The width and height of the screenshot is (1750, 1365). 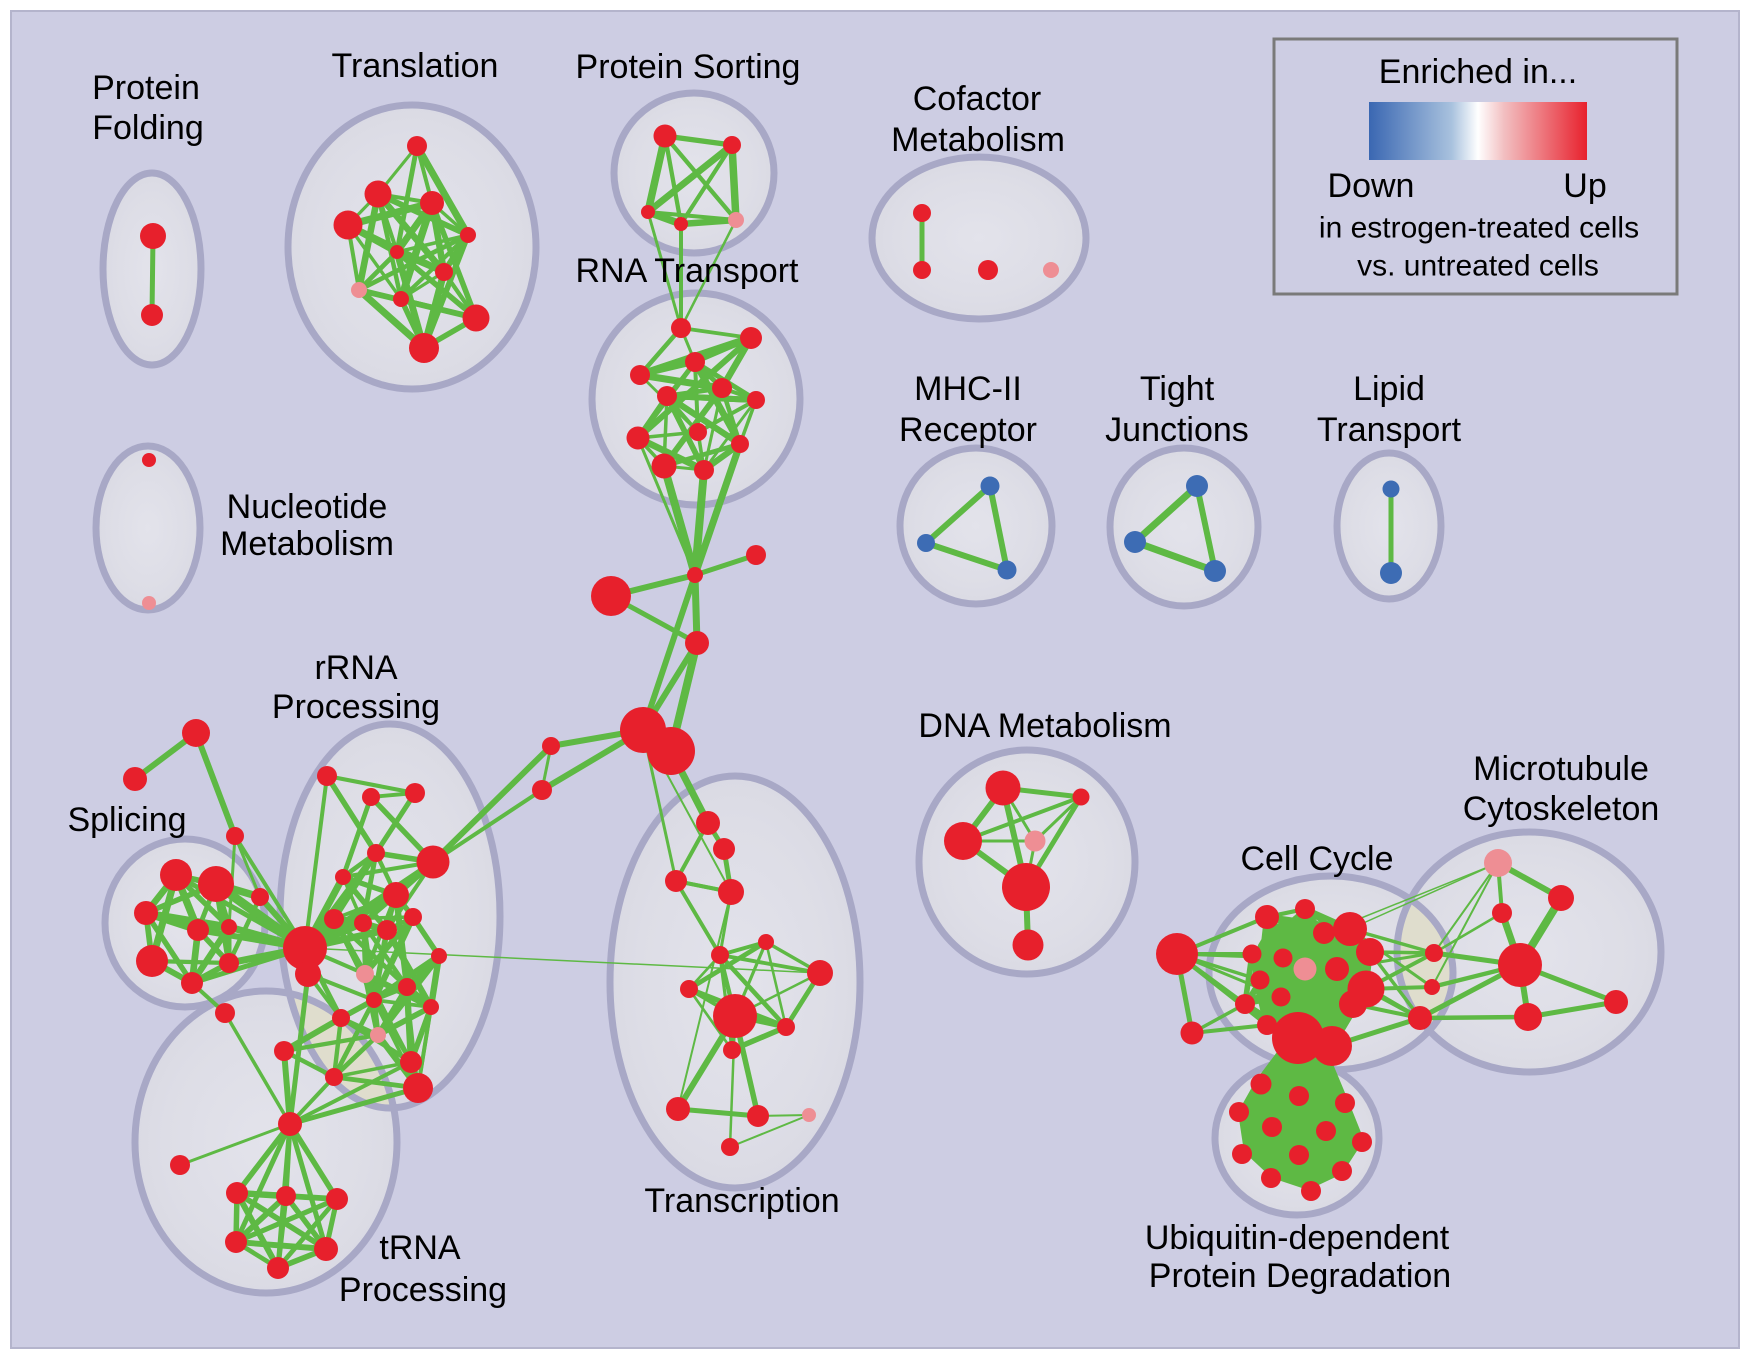 What do you see at coordinates (146, 88) in the screenshot?
I see `svg-text: Protein` at bounding box center [146, 88].